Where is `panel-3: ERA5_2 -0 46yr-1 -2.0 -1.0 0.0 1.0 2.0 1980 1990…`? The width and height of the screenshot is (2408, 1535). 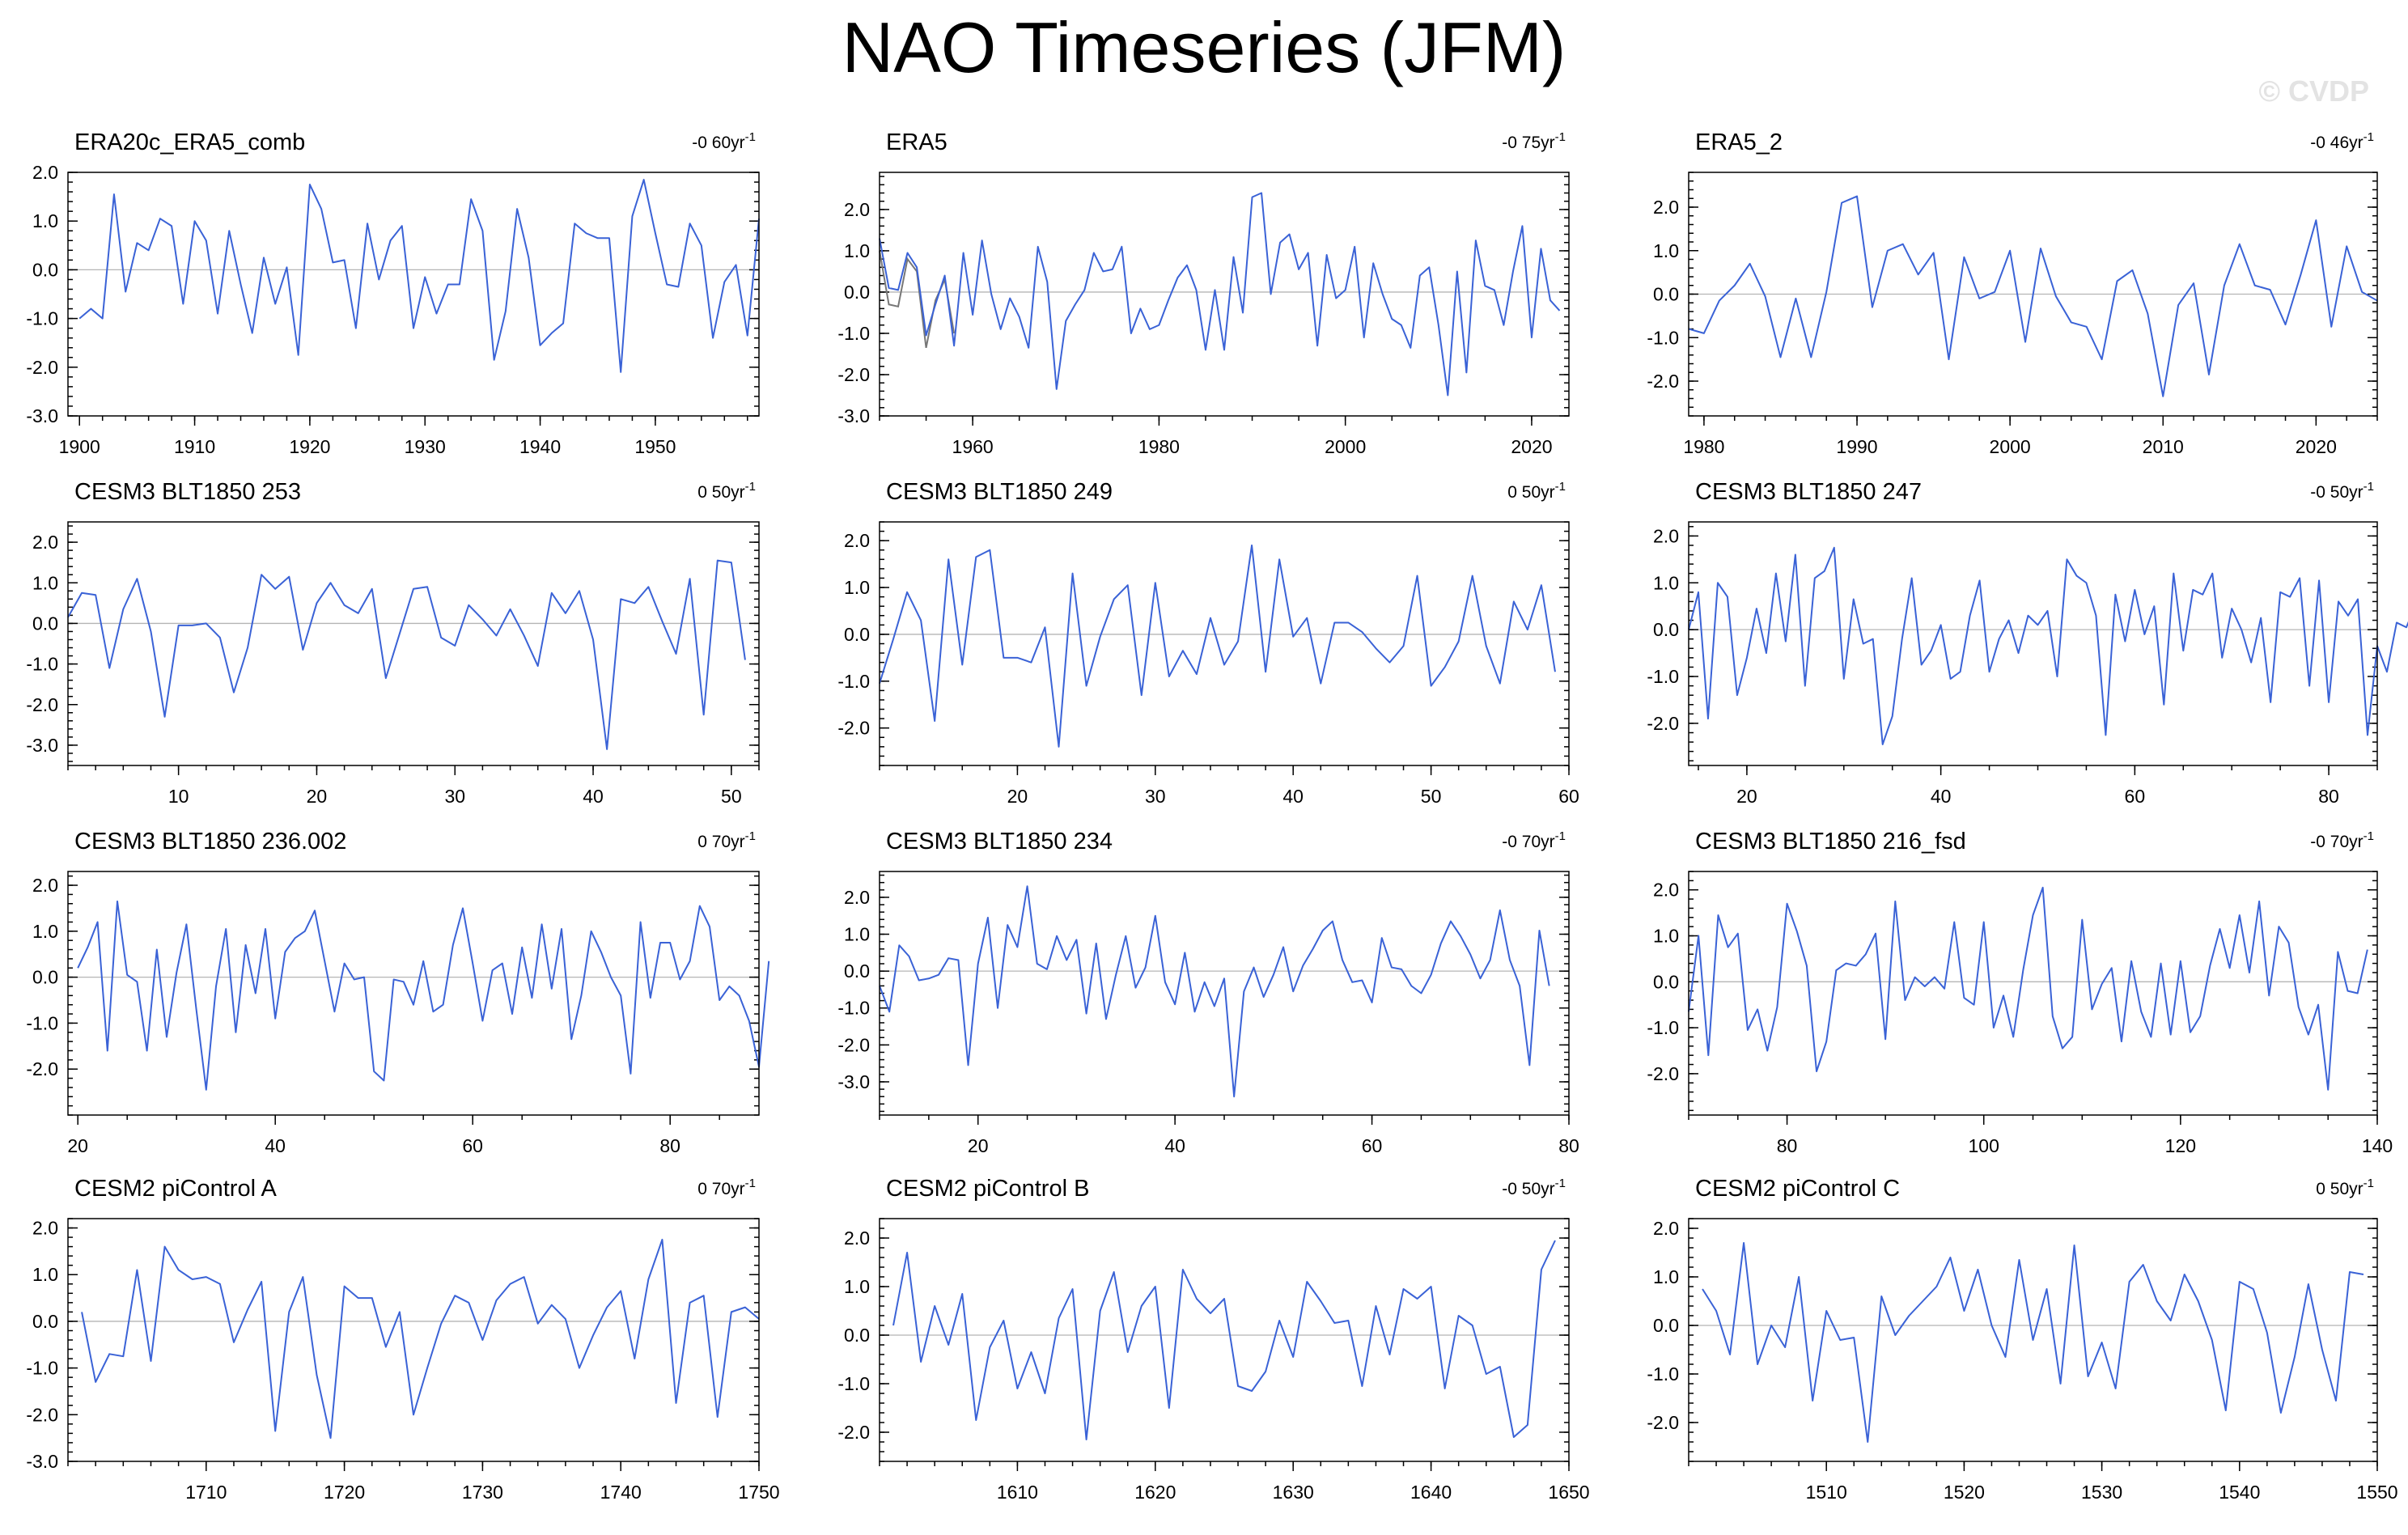
panel-3: ERA5_2 -0 46yr-1 -2.0 -1.0 0.0 1.0 2.0 1980 1990… is located at coordinates (2012, 293).